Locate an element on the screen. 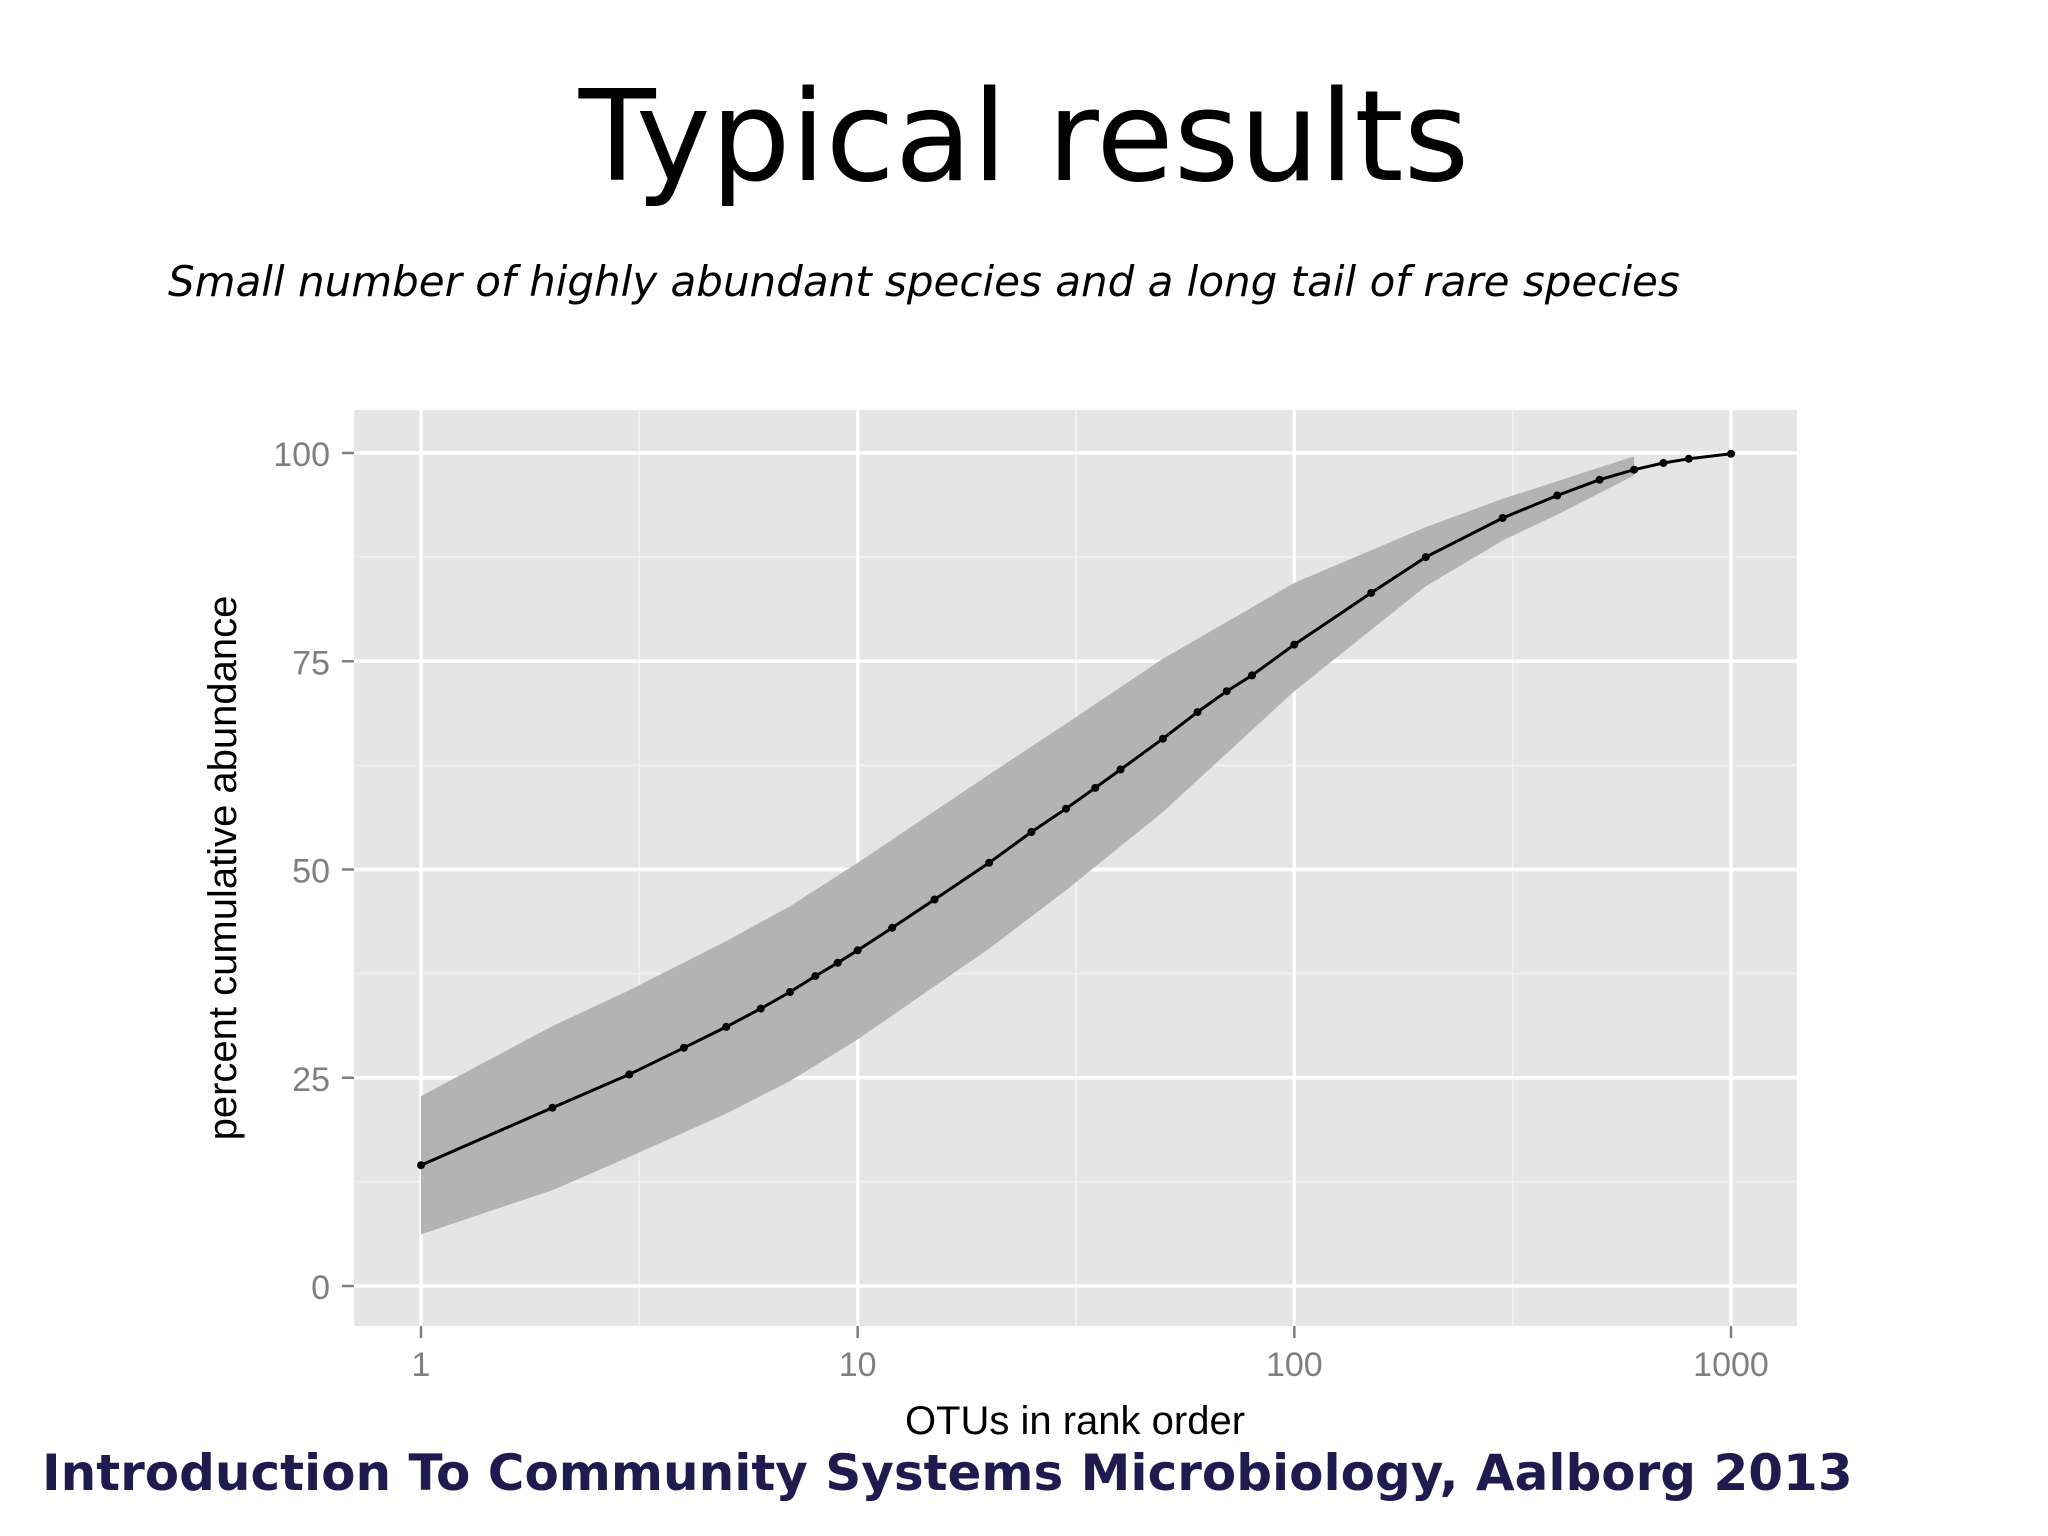  x-tick-label: 10 is located at coordinates (858, 1365).